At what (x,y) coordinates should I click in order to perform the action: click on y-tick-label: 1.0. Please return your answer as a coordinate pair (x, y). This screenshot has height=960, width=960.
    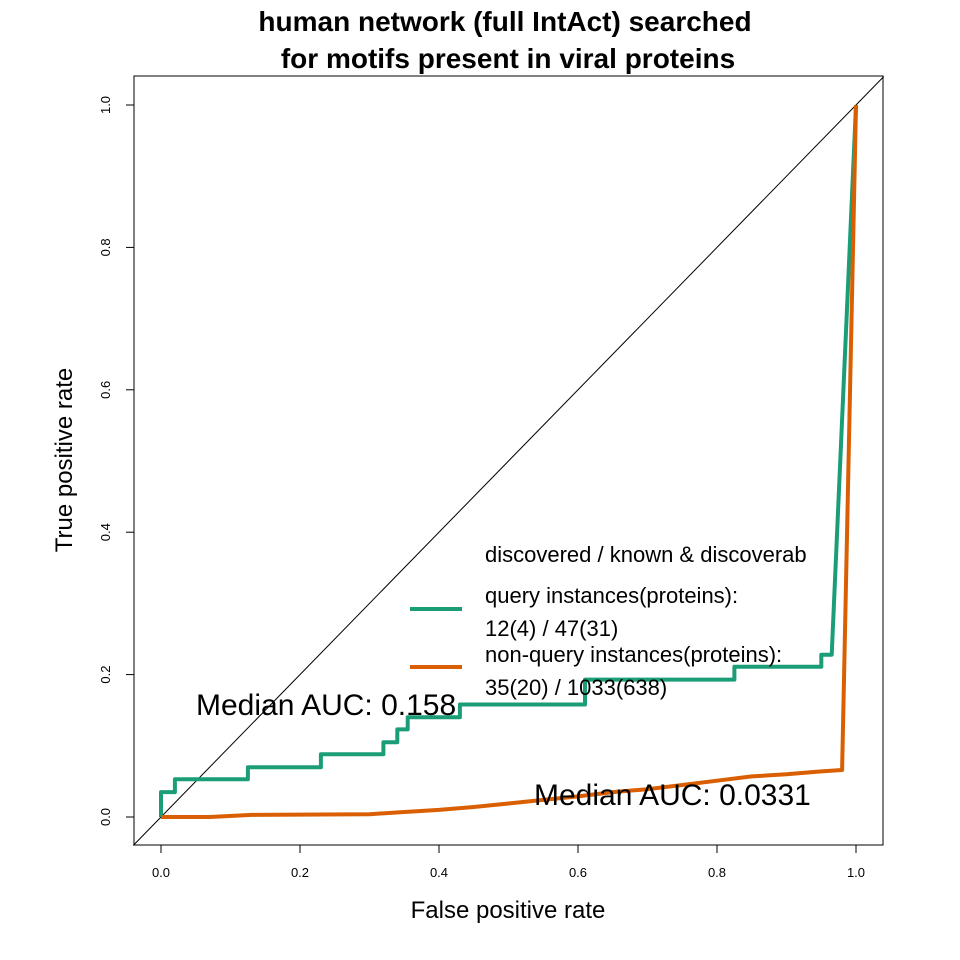
    Looking at the image, I should click on (105, 105).